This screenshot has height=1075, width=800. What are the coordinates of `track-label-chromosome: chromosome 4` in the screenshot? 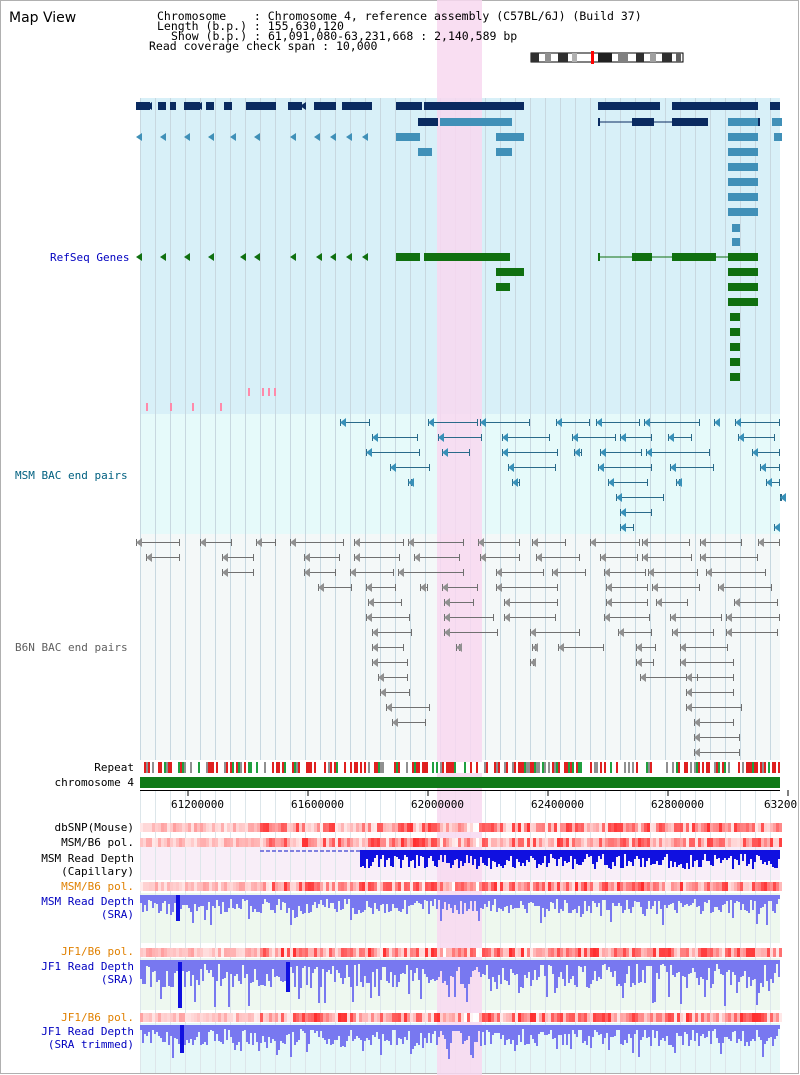 It's located at (94, 782).